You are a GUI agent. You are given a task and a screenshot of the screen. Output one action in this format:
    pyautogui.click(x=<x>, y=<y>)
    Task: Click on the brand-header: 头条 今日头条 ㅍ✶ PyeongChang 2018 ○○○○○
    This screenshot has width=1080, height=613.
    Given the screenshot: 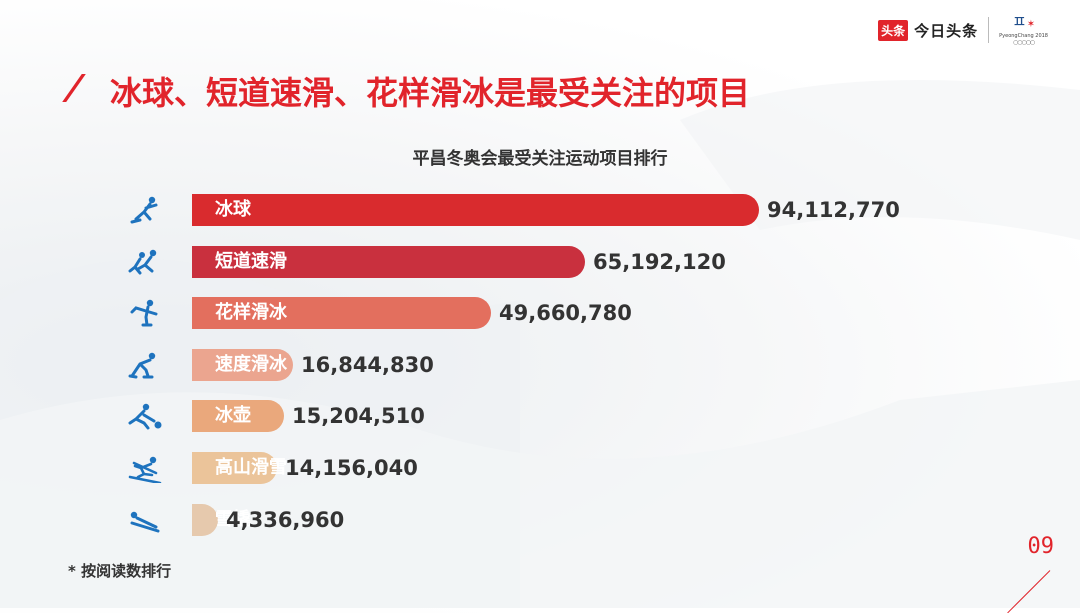 What is the action you would take?
    pyautogui.click(x=963, y=30)
    